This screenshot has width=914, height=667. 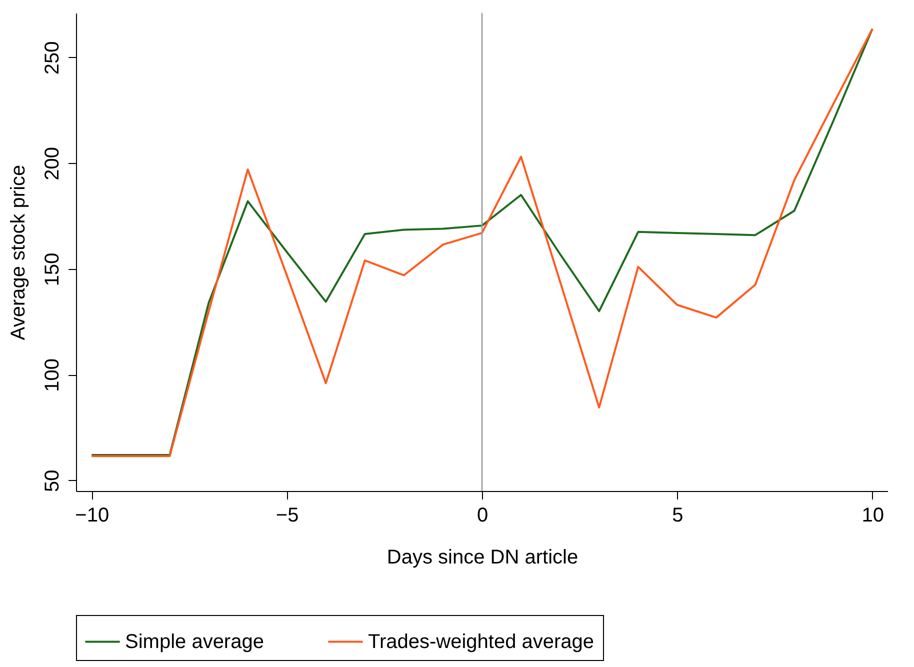 I want to click on legend-label: Simple average, so click(x=194, y=641).